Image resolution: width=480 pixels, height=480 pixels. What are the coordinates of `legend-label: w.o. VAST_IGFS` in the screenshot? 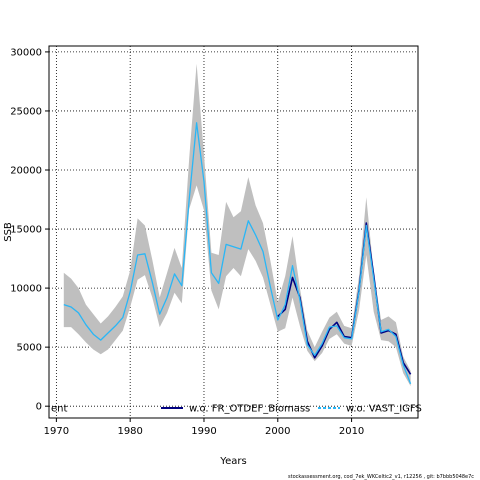 It's located at (384, 409).